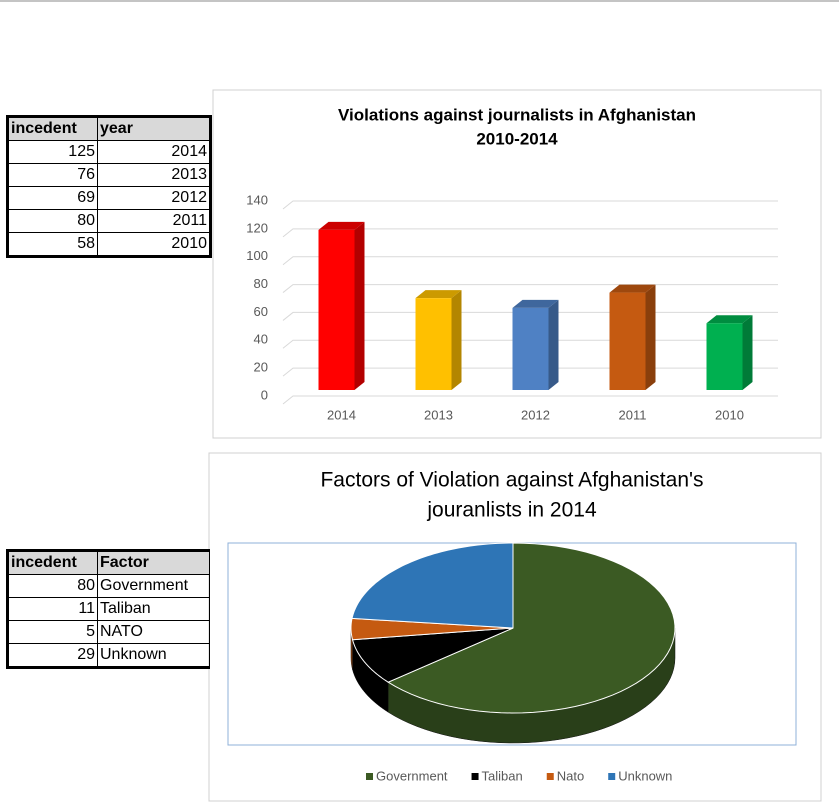 The image size is (839, 804). What do you see at coordinates (535, 414) in the screenshot?
I see `x-tick-label: 2012` at bounding box center [535, 414].